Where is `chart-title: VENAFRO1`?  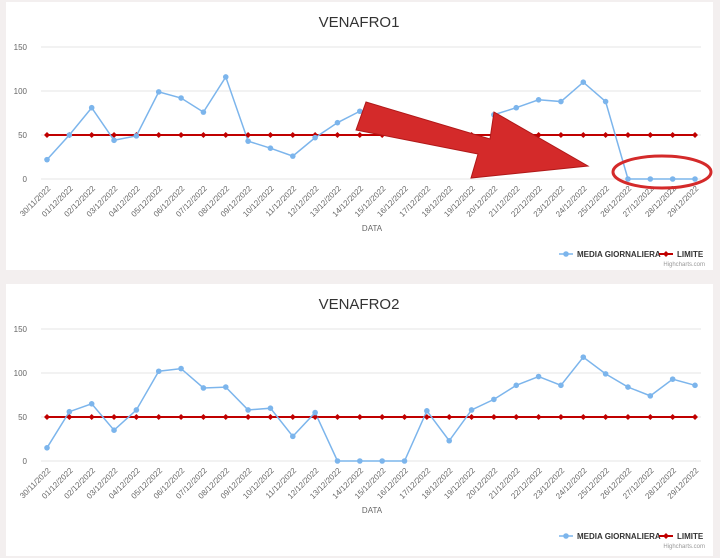 chart-title: VENAFRO1 is located at coordinates (359, 22).